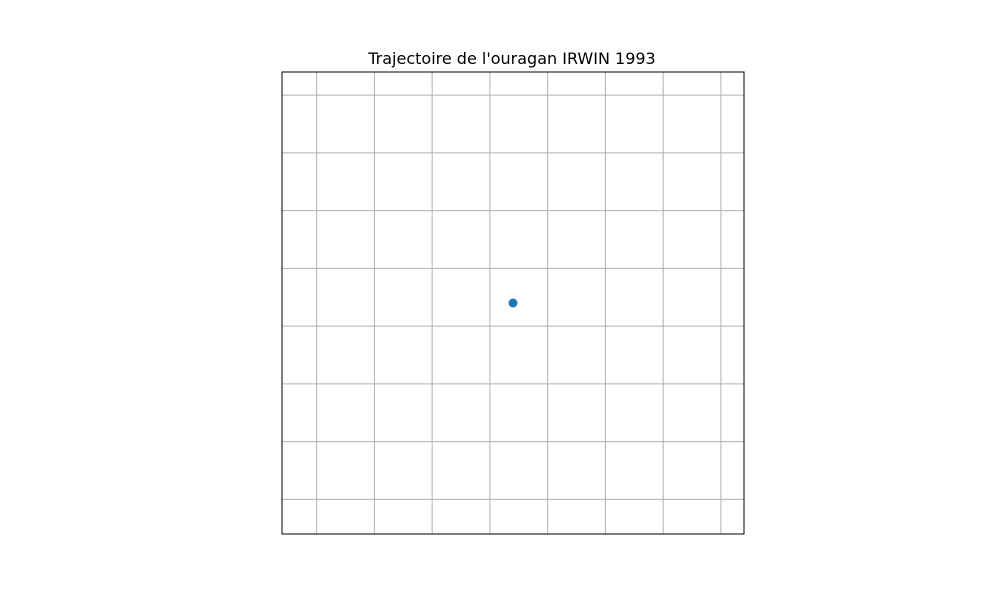 This screenshot has width=1000, height=600. I want to click on data-points, so click(513, 303).